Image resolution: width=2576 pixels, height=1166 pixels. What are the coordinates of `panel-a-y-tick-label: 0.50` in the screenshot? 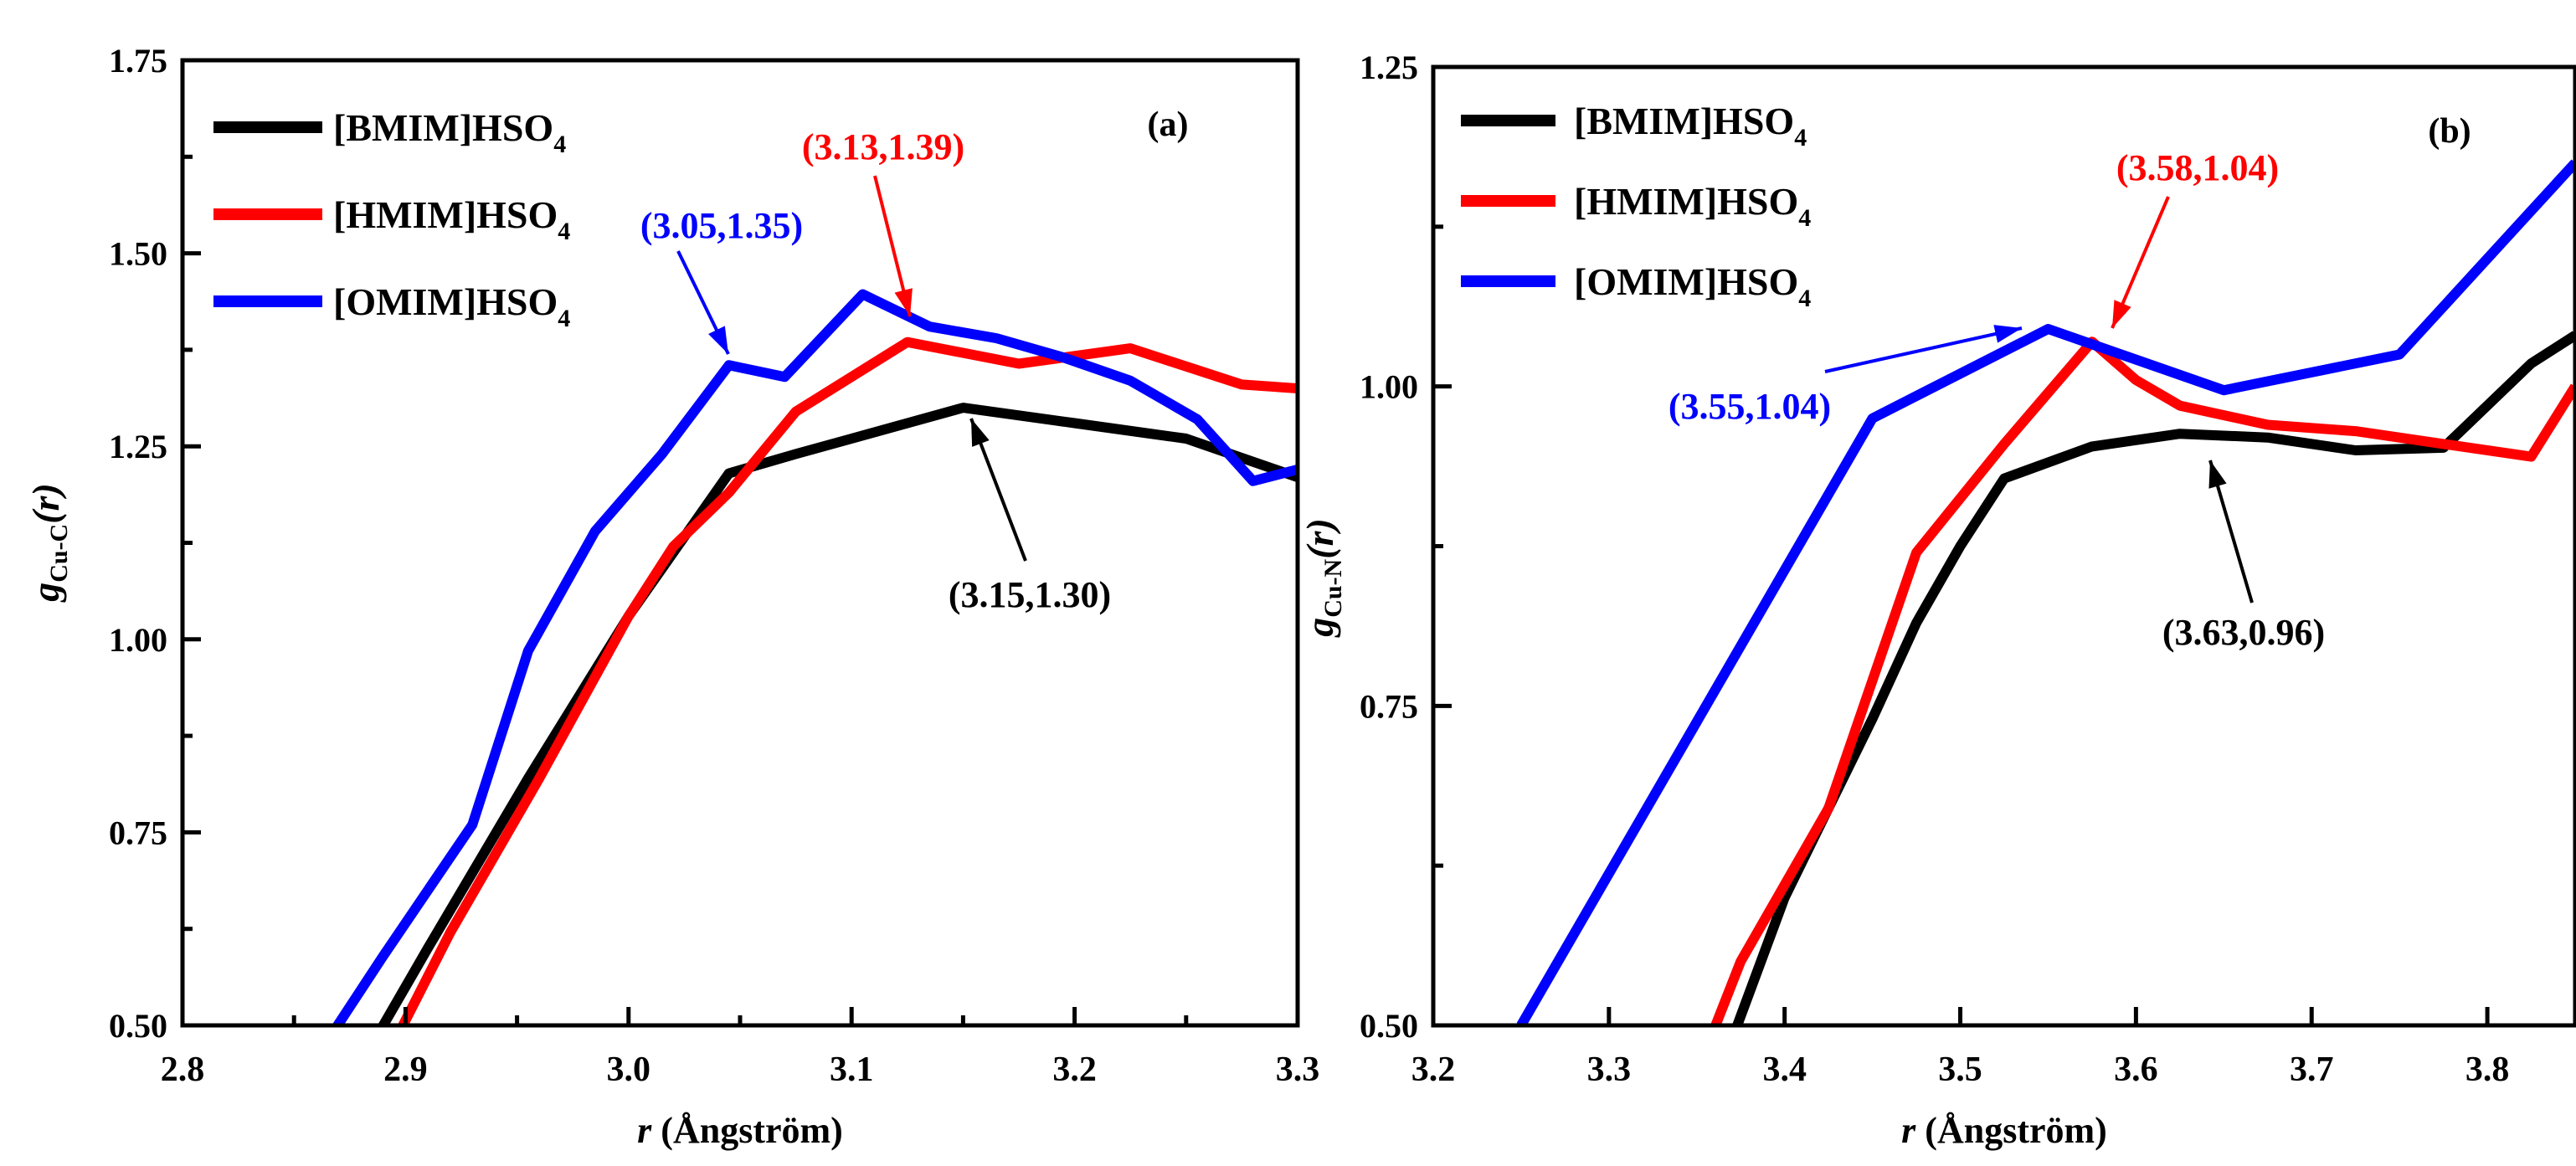 It's located at (138, 1026).